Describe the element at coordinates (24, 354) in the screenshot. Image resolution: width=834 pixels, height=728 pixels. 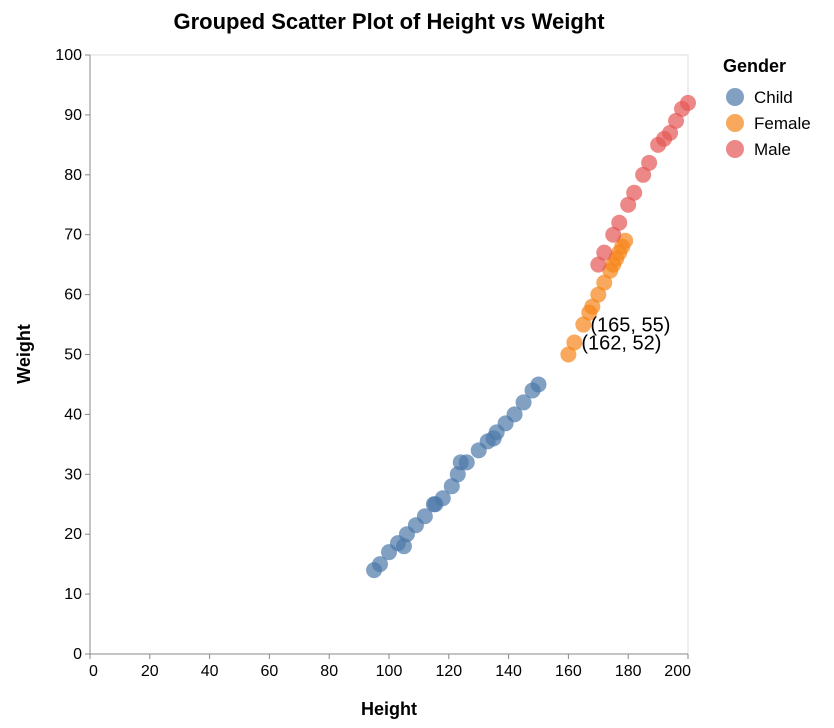
I see `y-axis-title: Weight` at that location.